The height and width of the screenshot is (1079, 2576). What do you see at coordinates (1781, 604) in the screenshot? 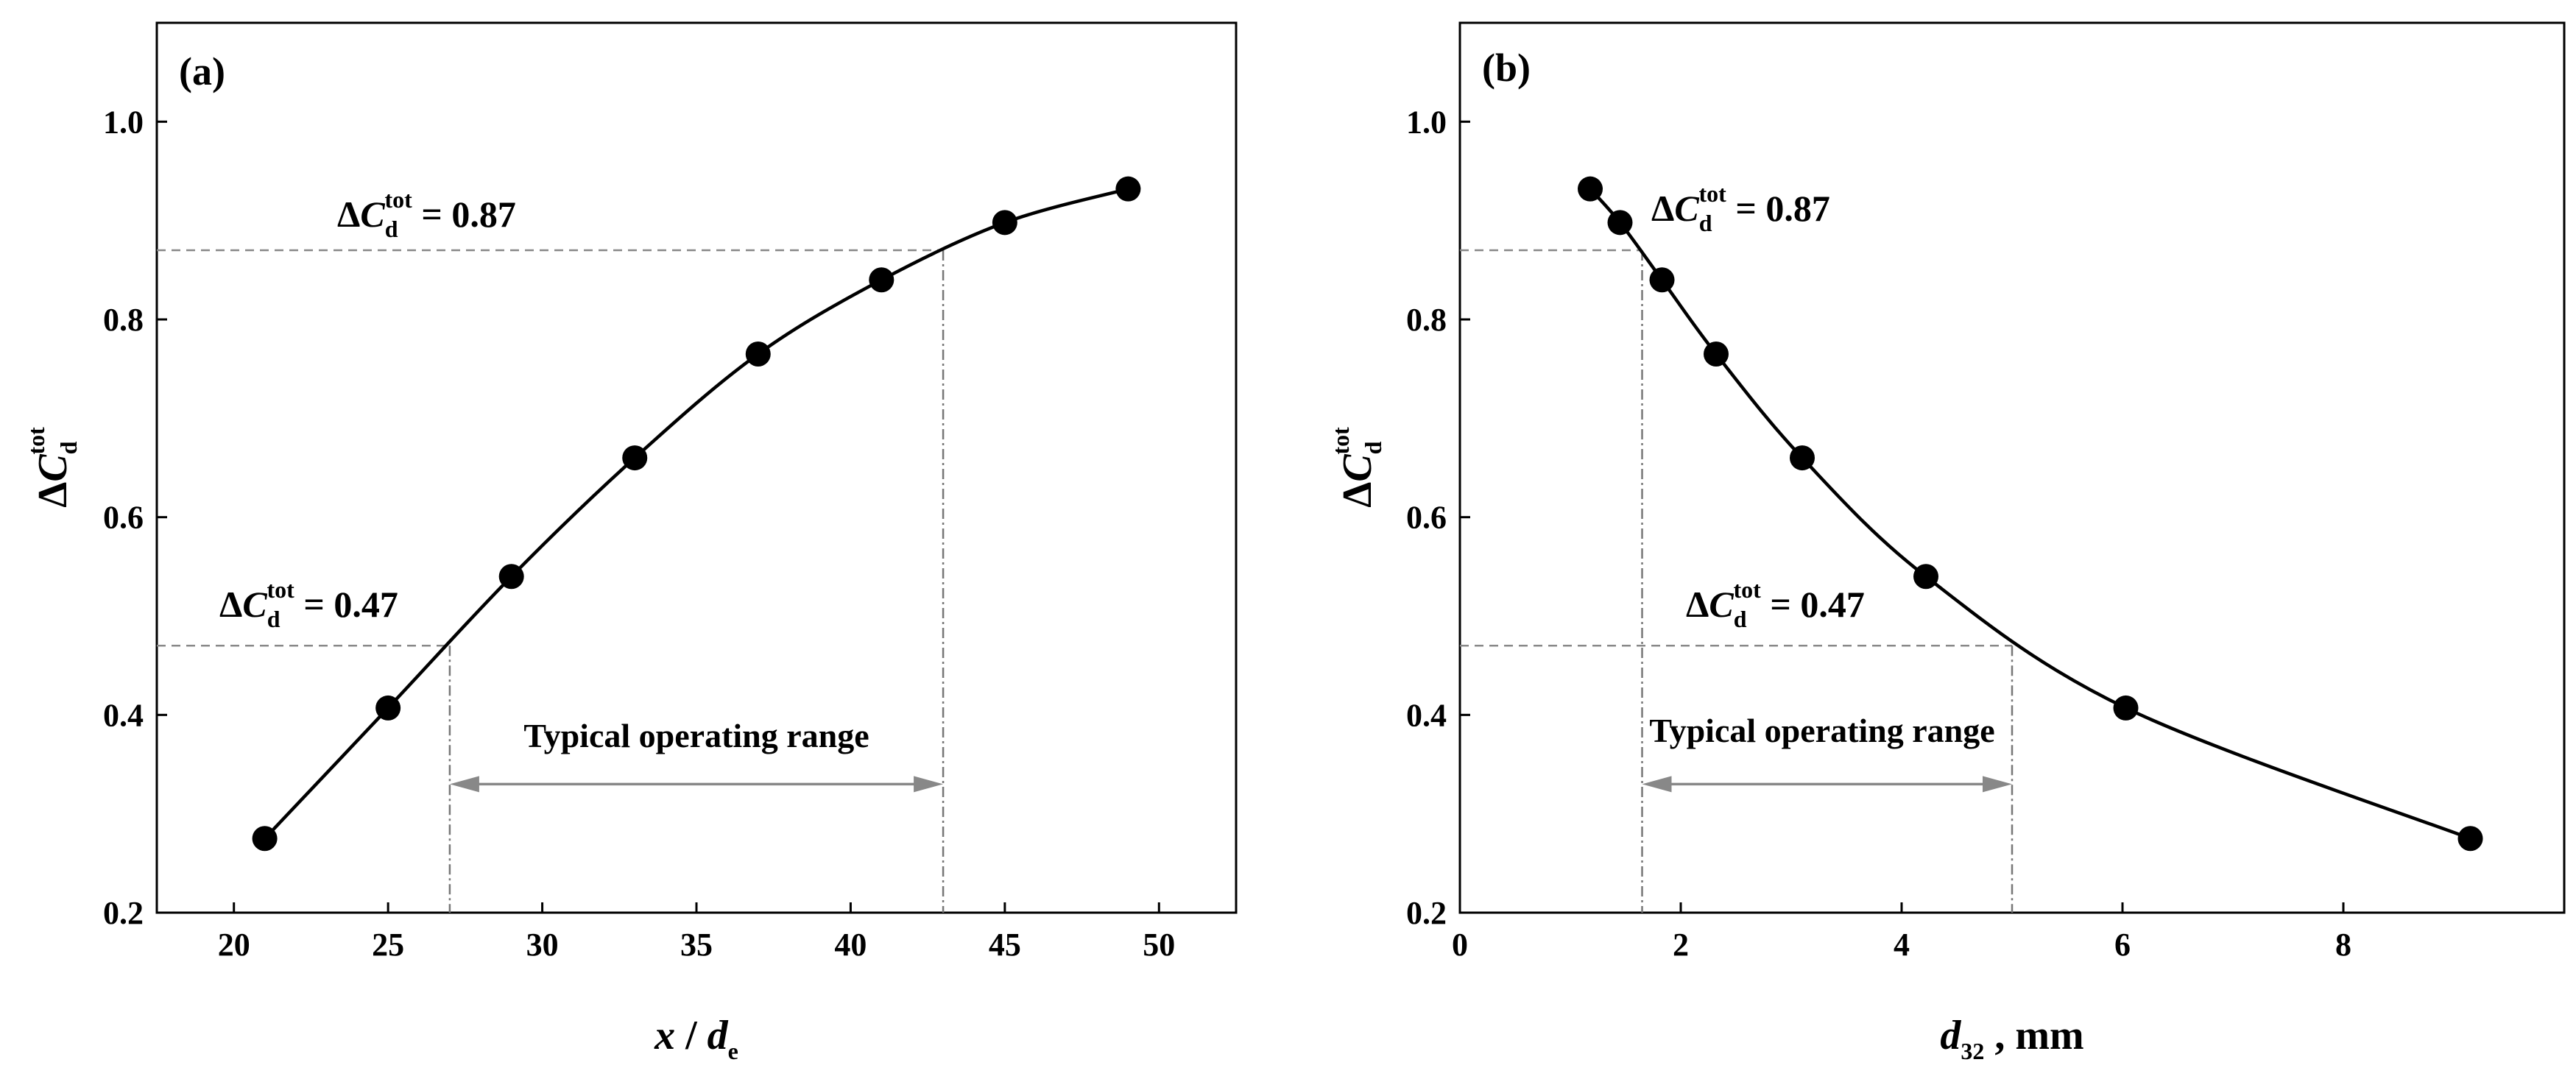
I see `annotation-b-047-eq: =` at bounding box center [1781, 604].